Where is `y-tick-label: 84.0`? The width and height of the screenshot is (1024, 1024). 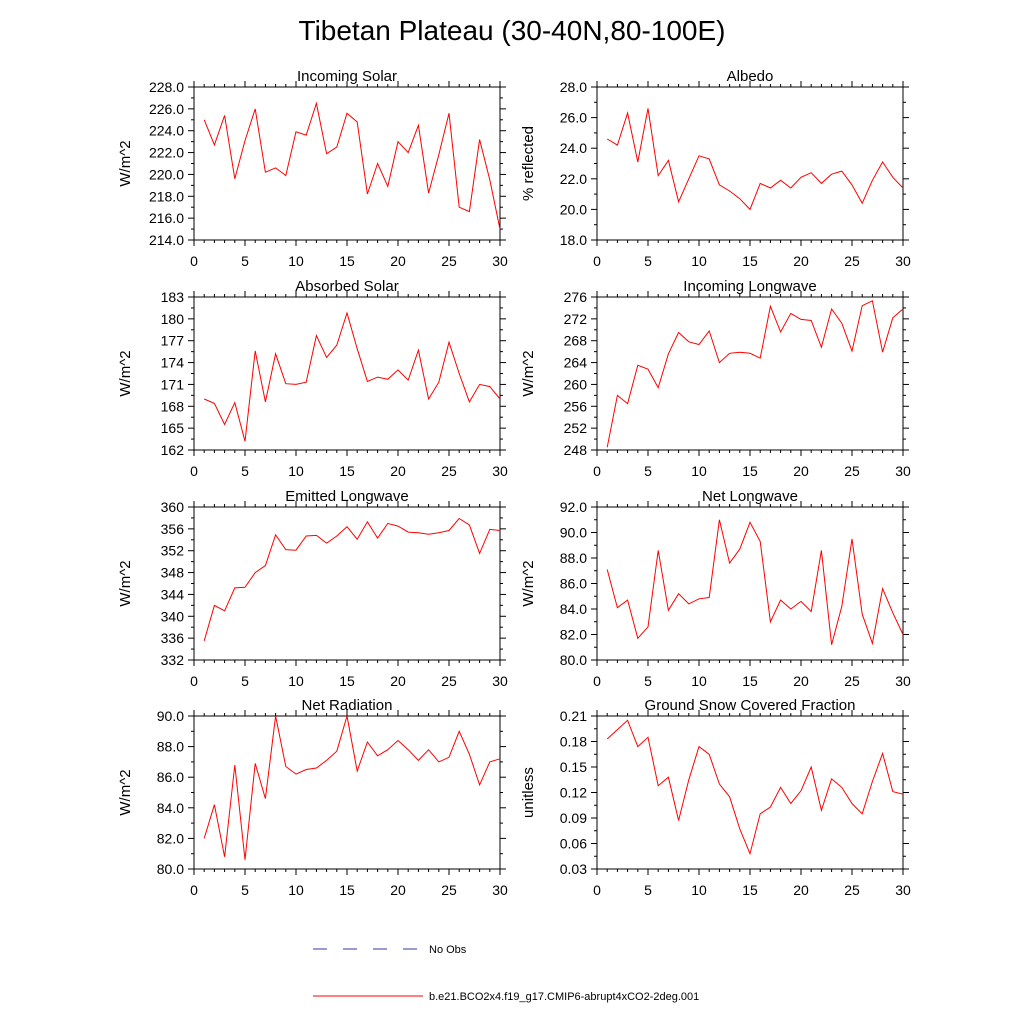 y-tick-label: 84.0 is located at coordinates (573, 609).